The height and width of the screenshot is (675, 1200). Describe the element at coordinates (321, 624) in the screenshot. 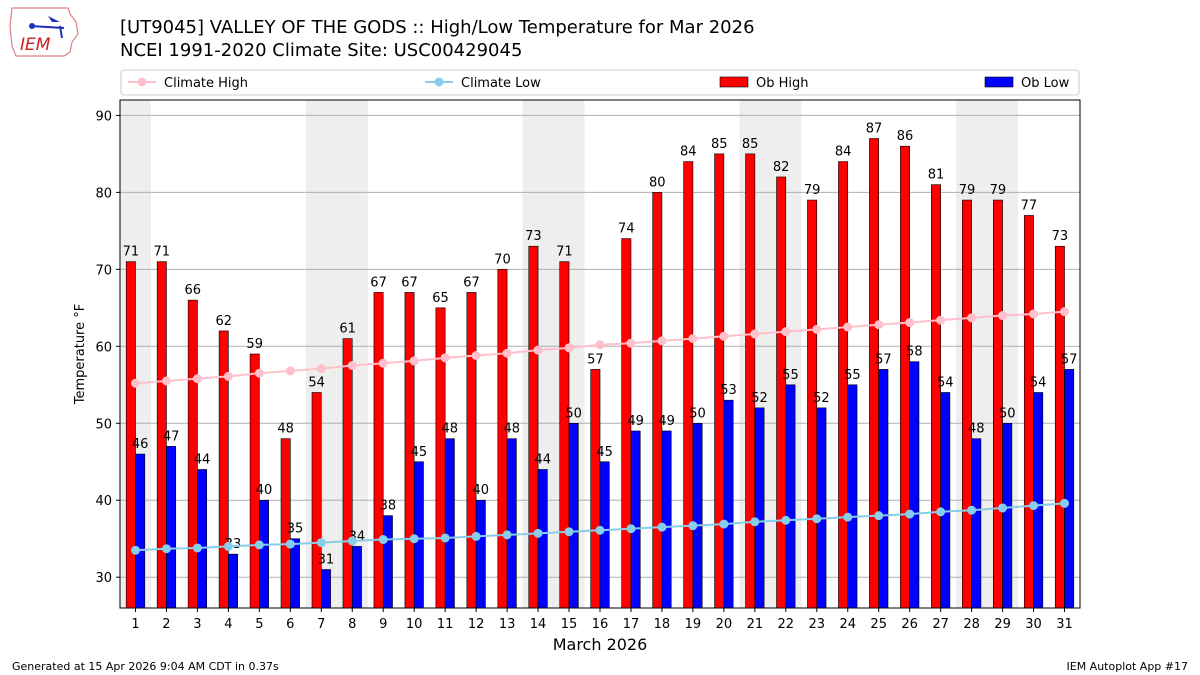

I see `x-tick-label: 7` at that location.